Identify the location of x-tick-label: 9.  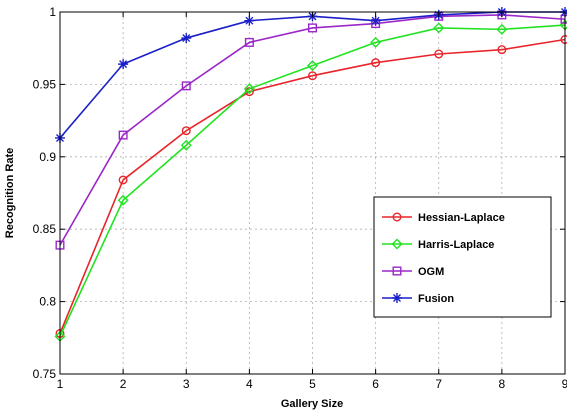
(564, 384).